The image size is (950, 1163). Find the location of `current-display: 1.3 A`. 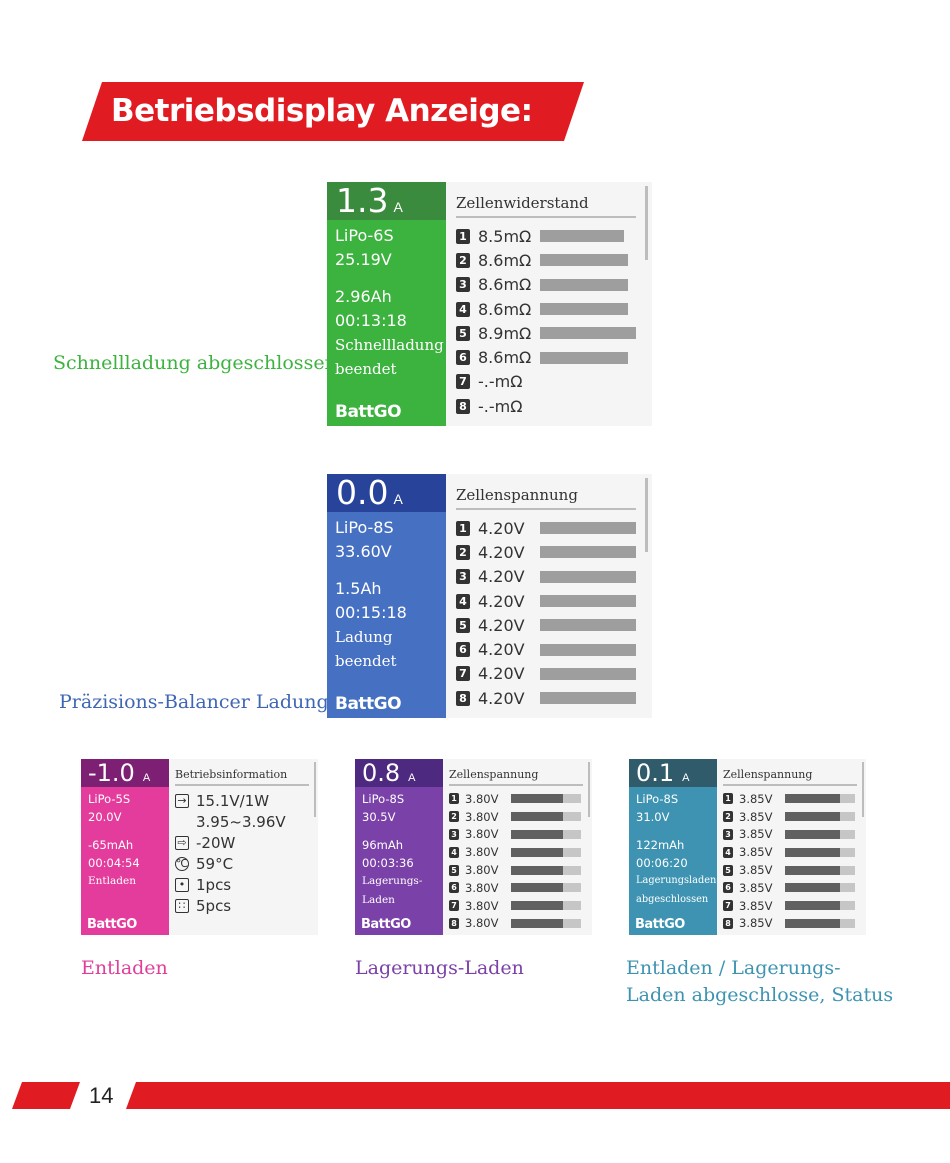

current-display: 1.3 A is located at coordinates (386, 201).